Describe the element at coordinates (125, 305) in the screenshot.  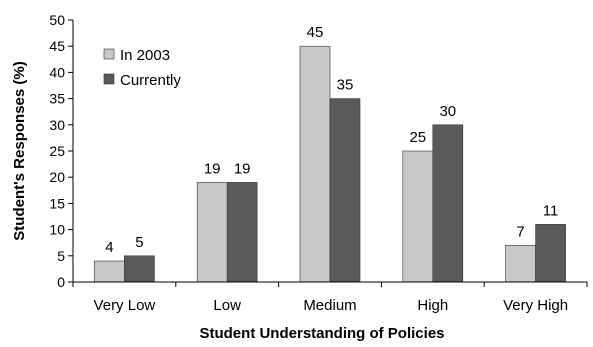
I see `x-category-label: Very Low` at that location.